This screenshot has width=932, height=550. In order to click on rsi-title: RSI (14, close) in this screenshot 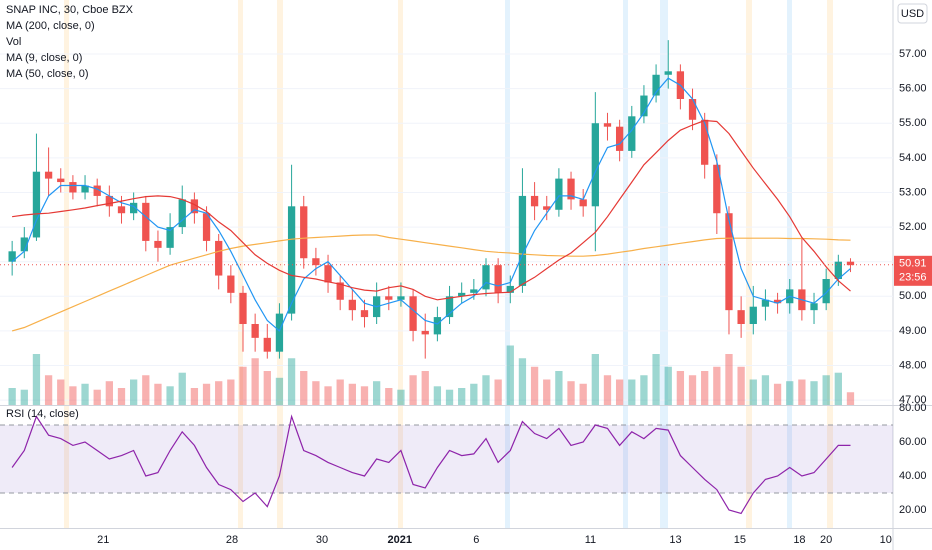, I will do `click(42, 414)`.